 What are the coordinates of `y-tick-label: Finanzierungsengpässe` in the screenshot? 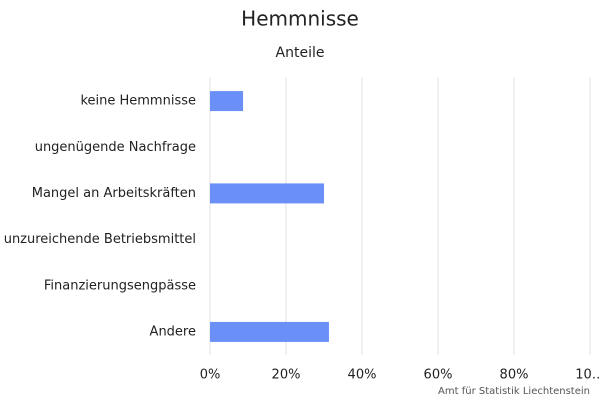 It's located at (120, 285).